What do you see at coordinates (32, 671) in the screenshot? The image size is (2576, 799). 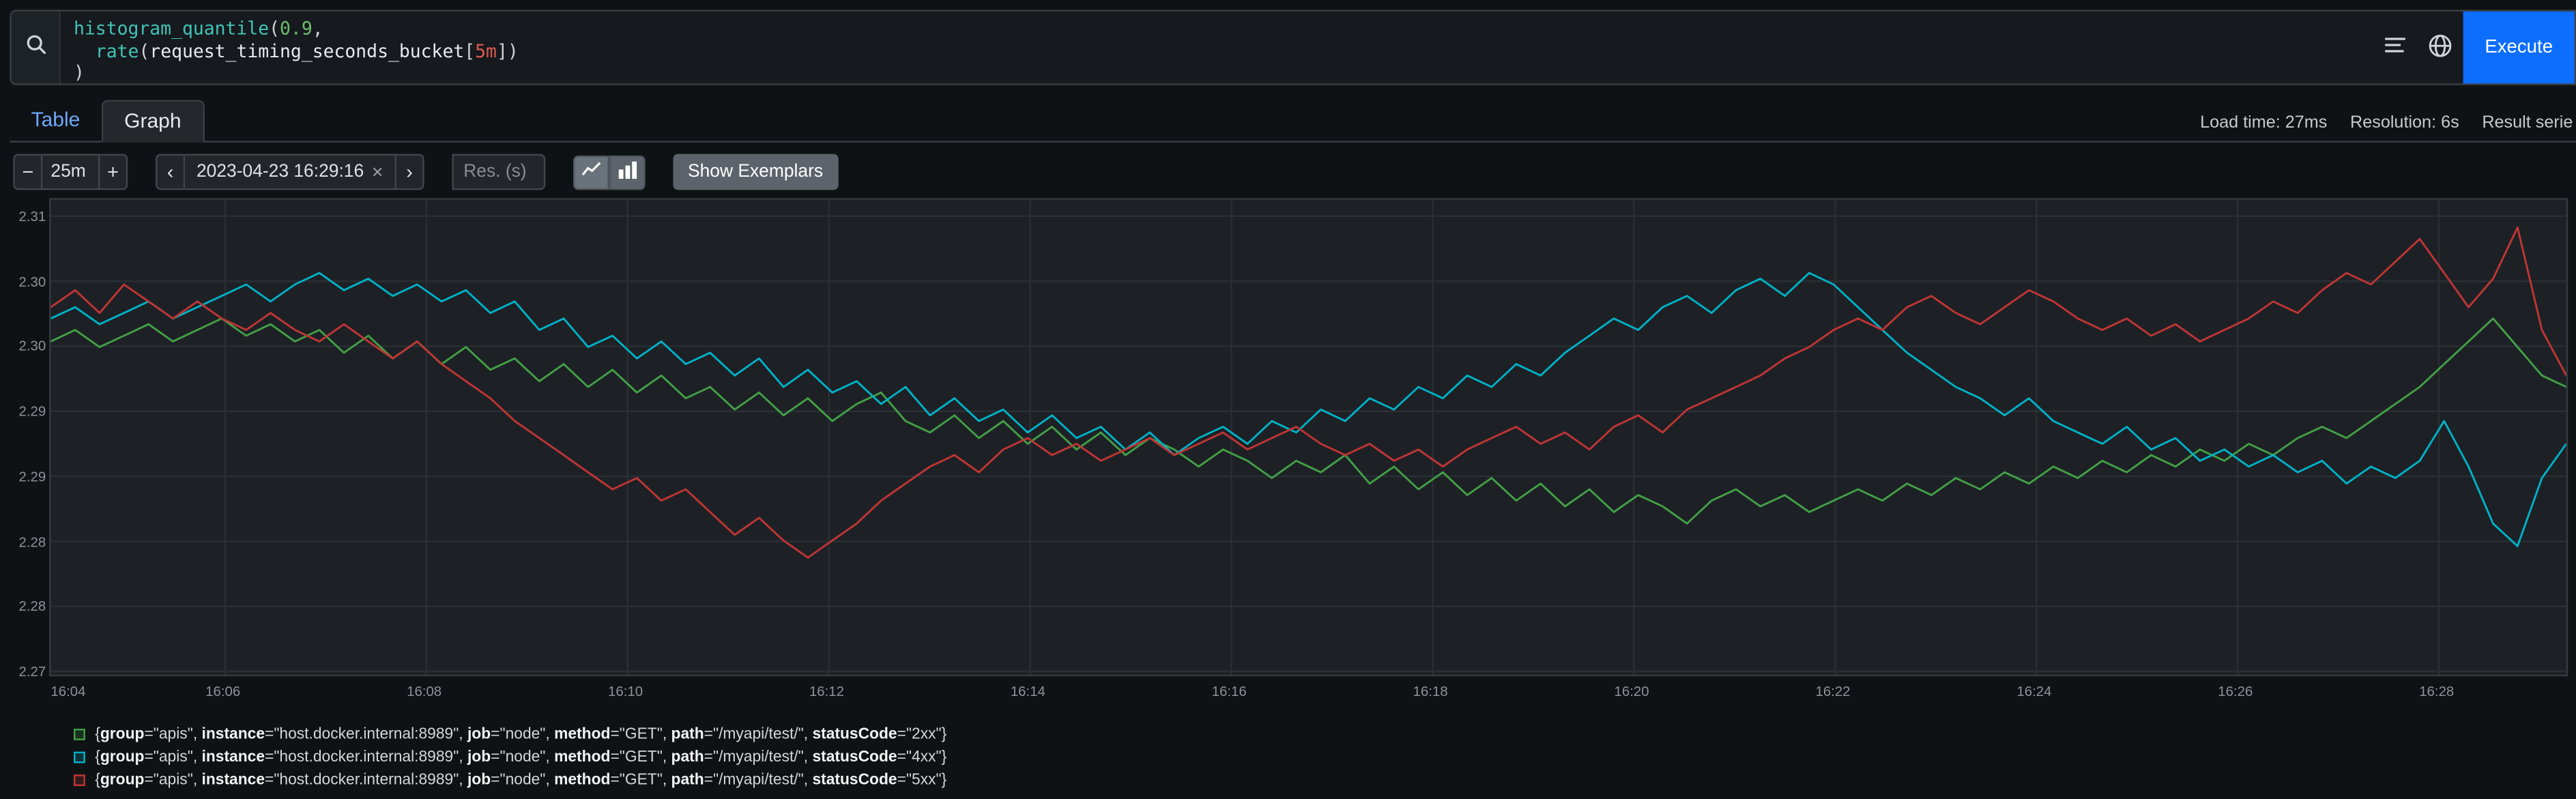 I see `y-axis-tick-label: 2.27` at bounding box center [32, 671].